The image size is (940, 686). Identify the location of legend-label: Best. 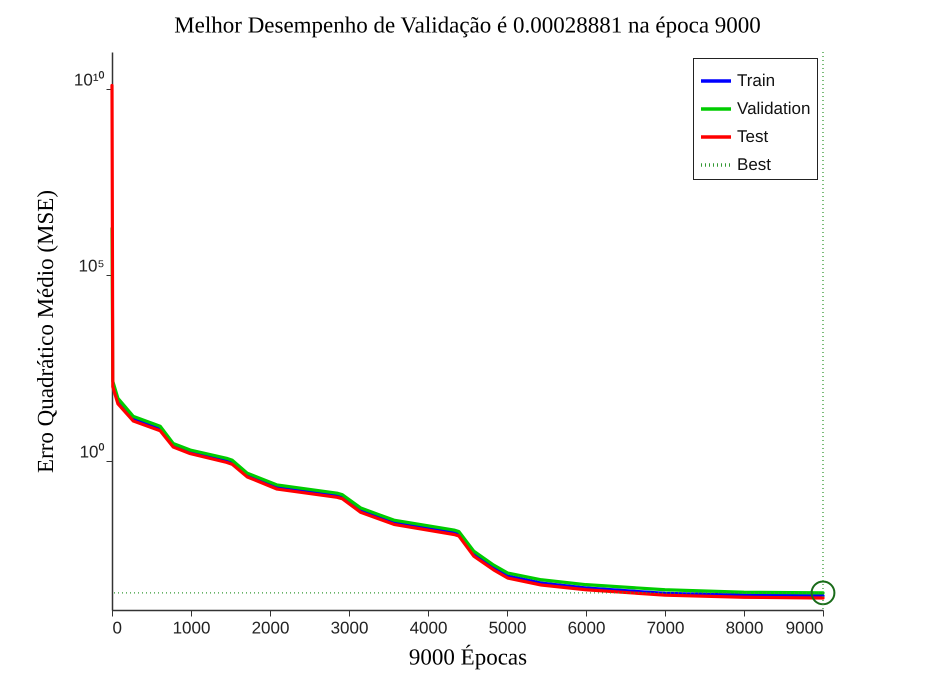
(754, 164).